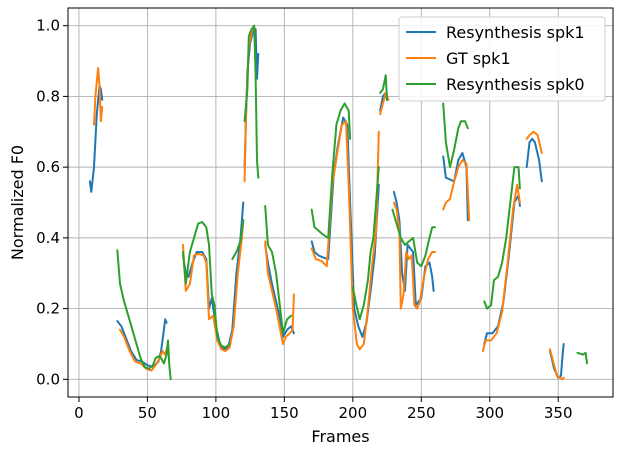  What do you see at coordinates (48, 238) in the screenshot?
I see `y-tick-label: 0.4` at bounding box center [48, 238].